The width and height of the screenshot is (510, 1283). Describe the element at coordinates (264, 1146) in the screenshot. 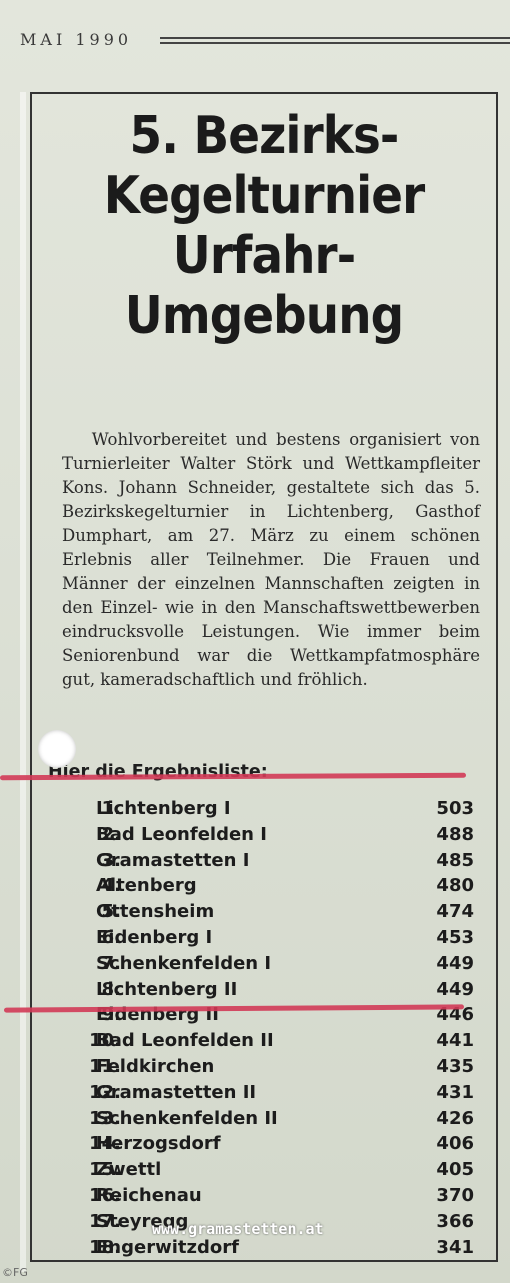

I see `result-row: 14. Herzogsdorf 406` at that location.